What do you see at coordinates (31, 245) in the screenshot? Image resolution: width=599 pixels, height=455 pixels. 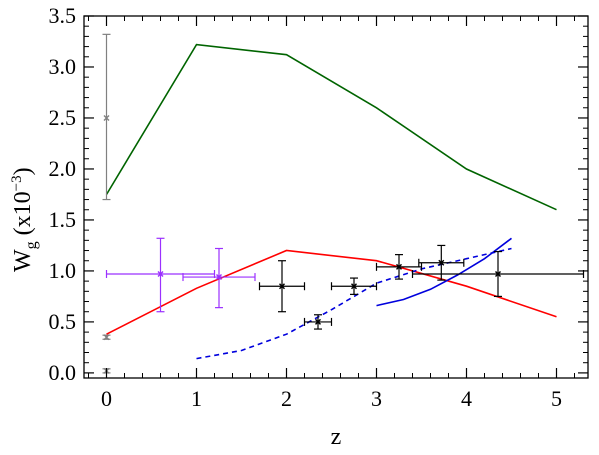 I see `y-label-sub: g` at bounding box center [31, 245].